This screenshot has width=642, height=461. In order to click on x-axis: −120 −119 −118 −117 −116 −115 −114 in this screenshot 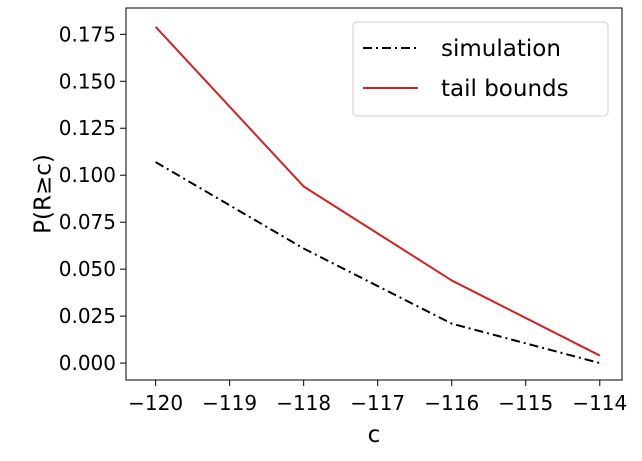, I will do `click(377, 397)`.